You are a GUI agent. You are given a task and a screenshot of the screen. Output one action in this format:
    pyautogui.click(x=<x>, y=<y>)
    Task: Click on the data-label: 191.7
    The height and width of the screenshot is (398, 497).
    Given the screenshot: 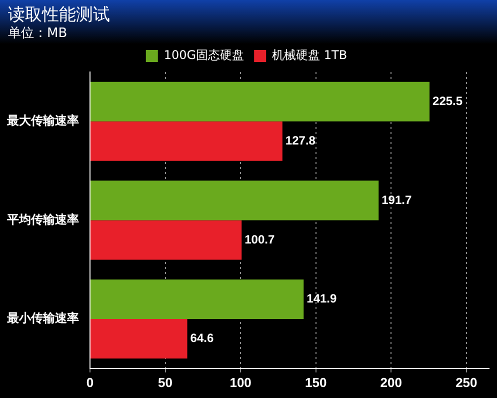 What is the action you would take?
    pyautogui.click(x=397, y=199)
    